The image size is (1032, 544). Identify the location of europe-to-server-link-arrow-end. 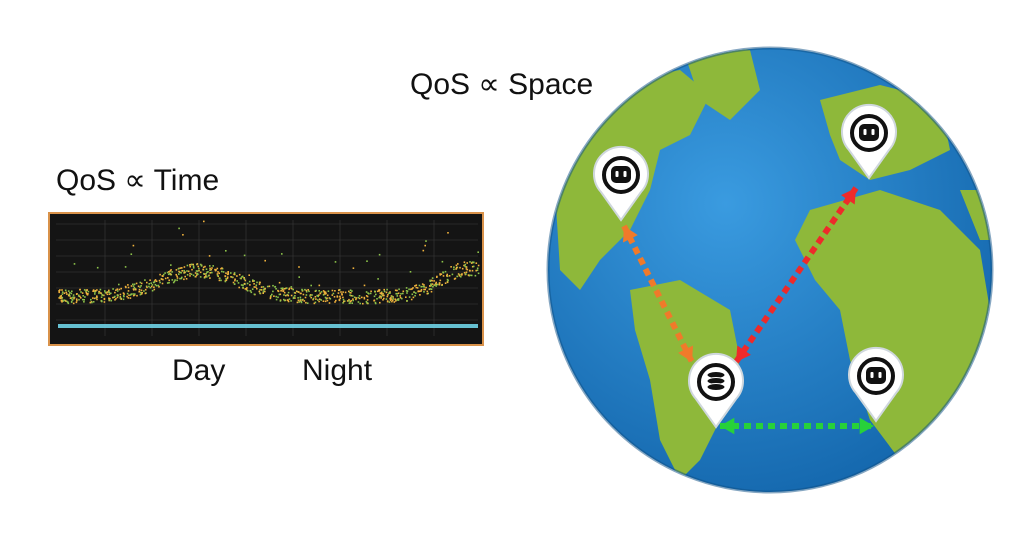
(743, 353).